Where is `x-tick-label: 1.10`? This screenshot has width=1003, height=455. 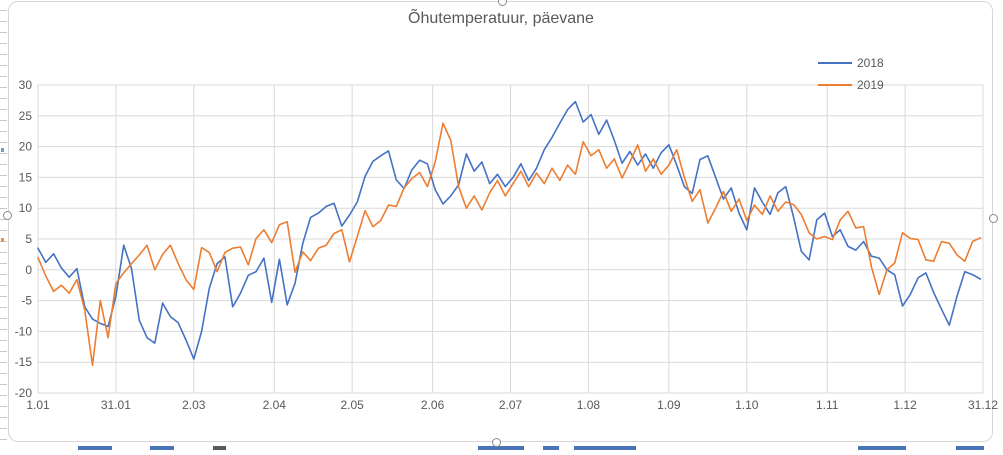 x-tick-label: 1.10 is located at coordinates (747, 405).